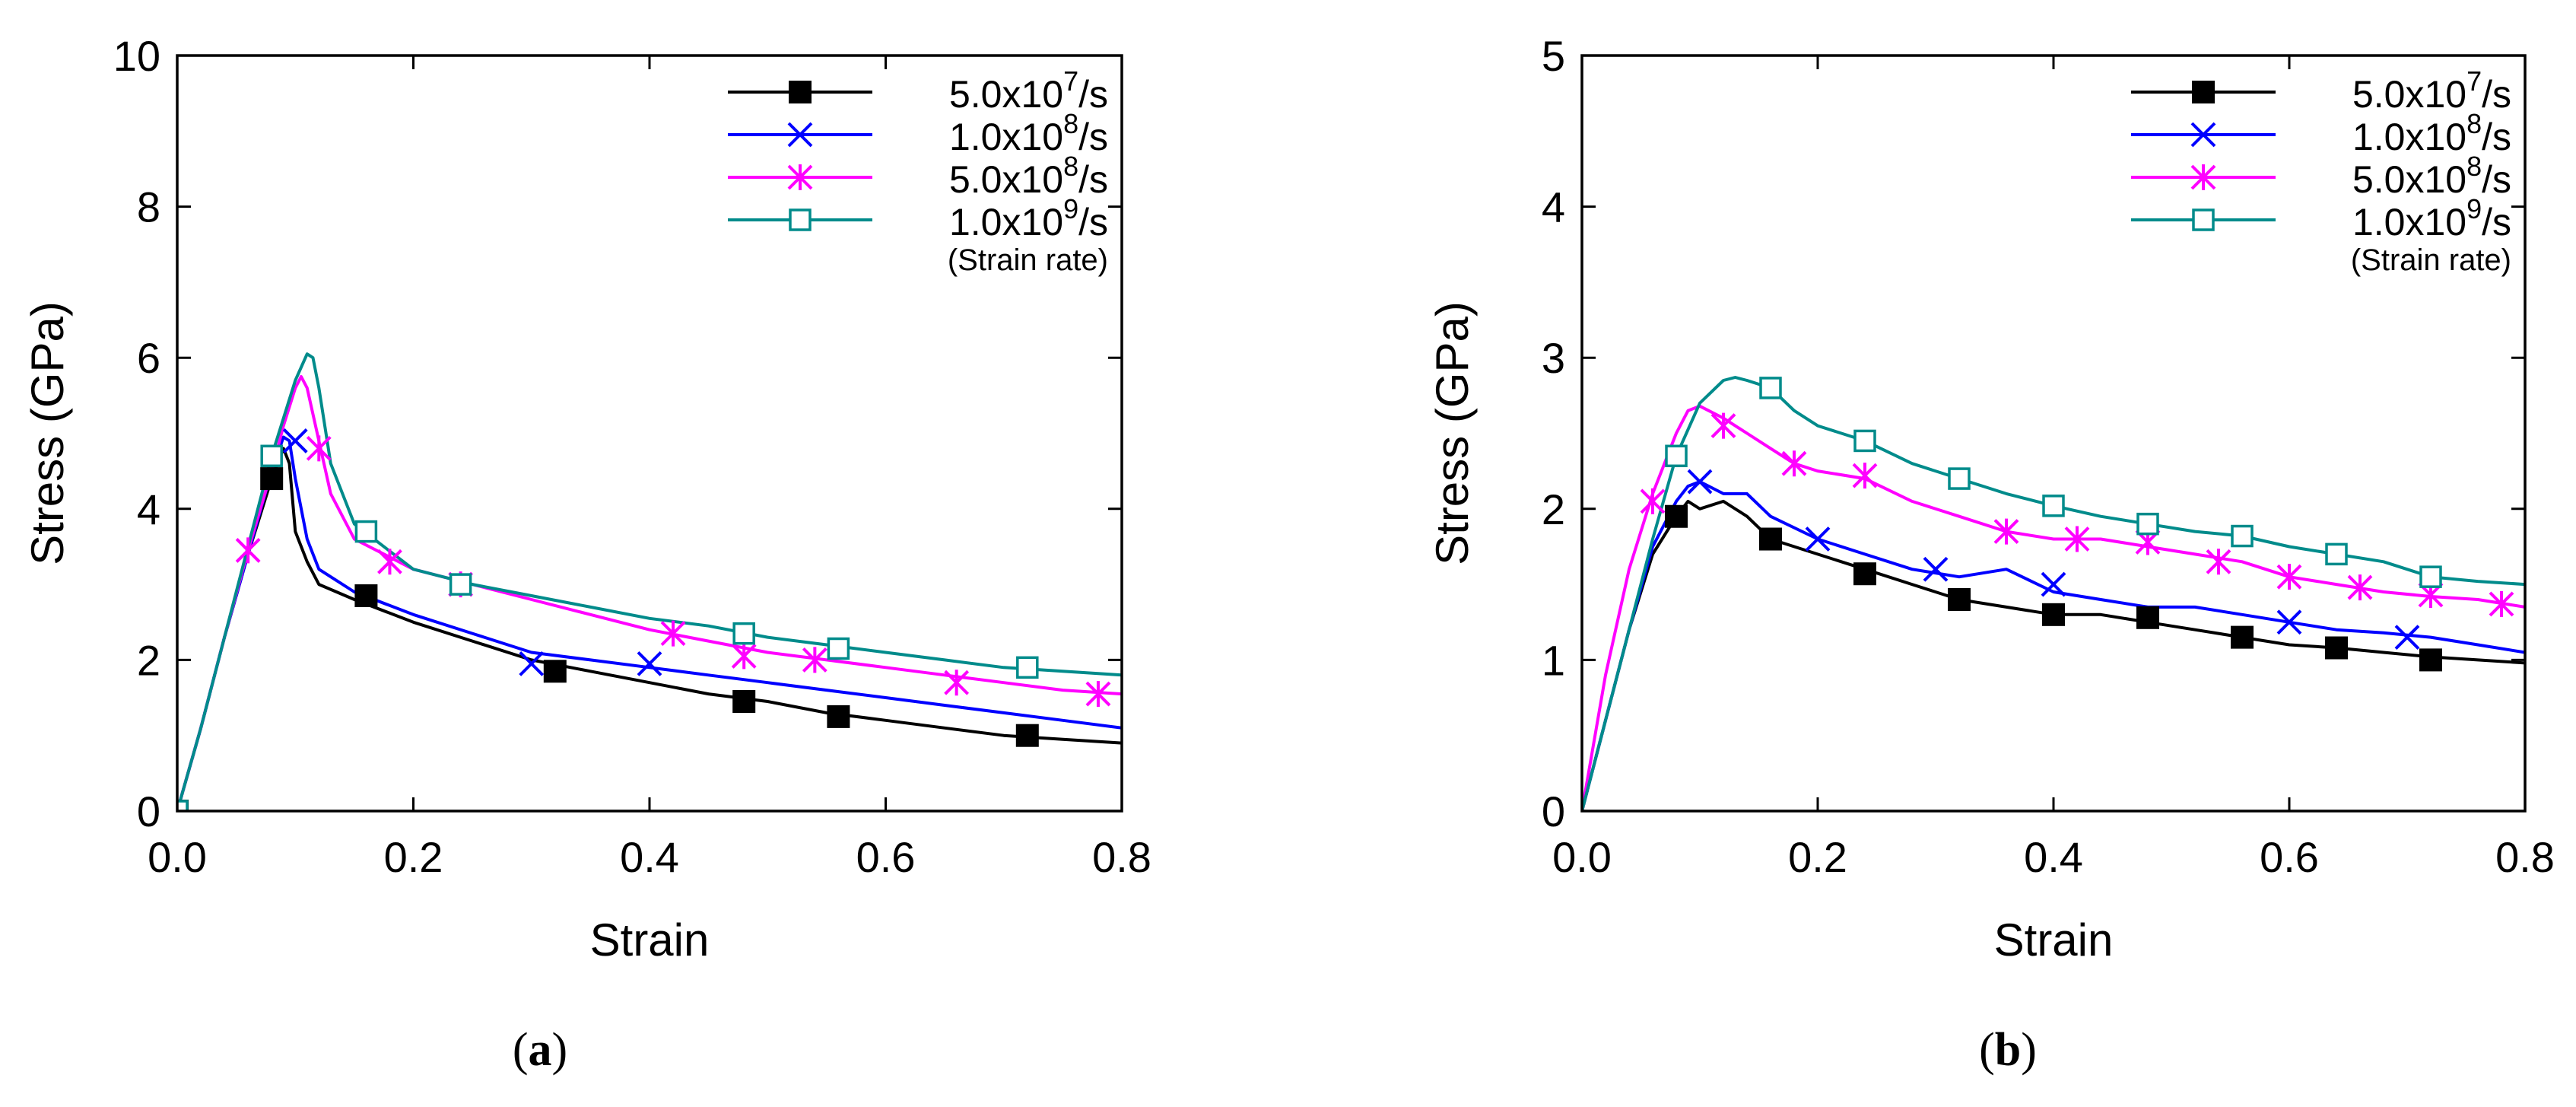 This screenshot has width=2576, height=1107. What do you see at coordinates (1582, 857) in the screenshot?
I see `x-tick-label: 0.0` at bounding box center [1582, 857].